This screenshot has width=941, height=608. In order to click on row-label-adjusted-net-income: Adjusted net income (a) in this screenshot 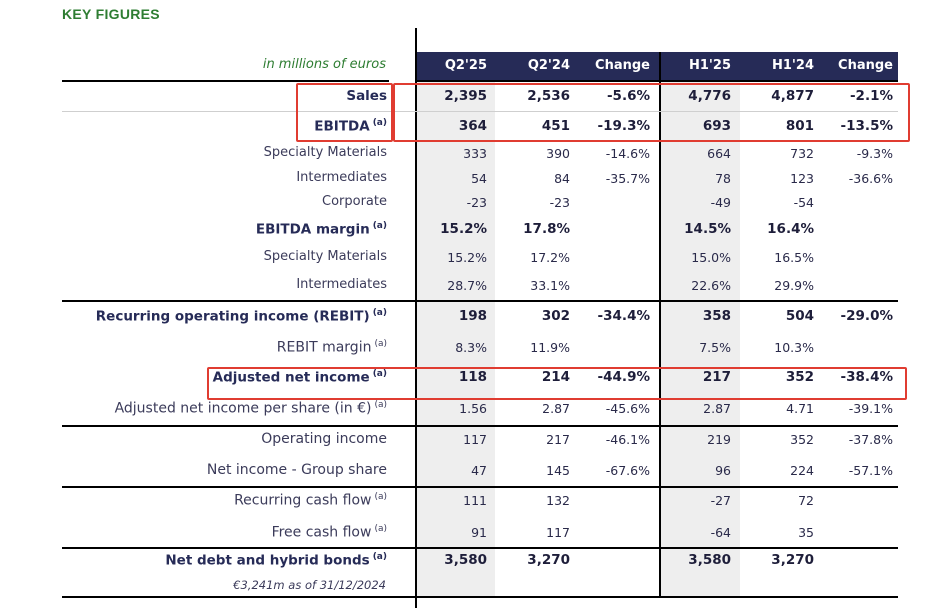, I will do `click(299, 377)`.